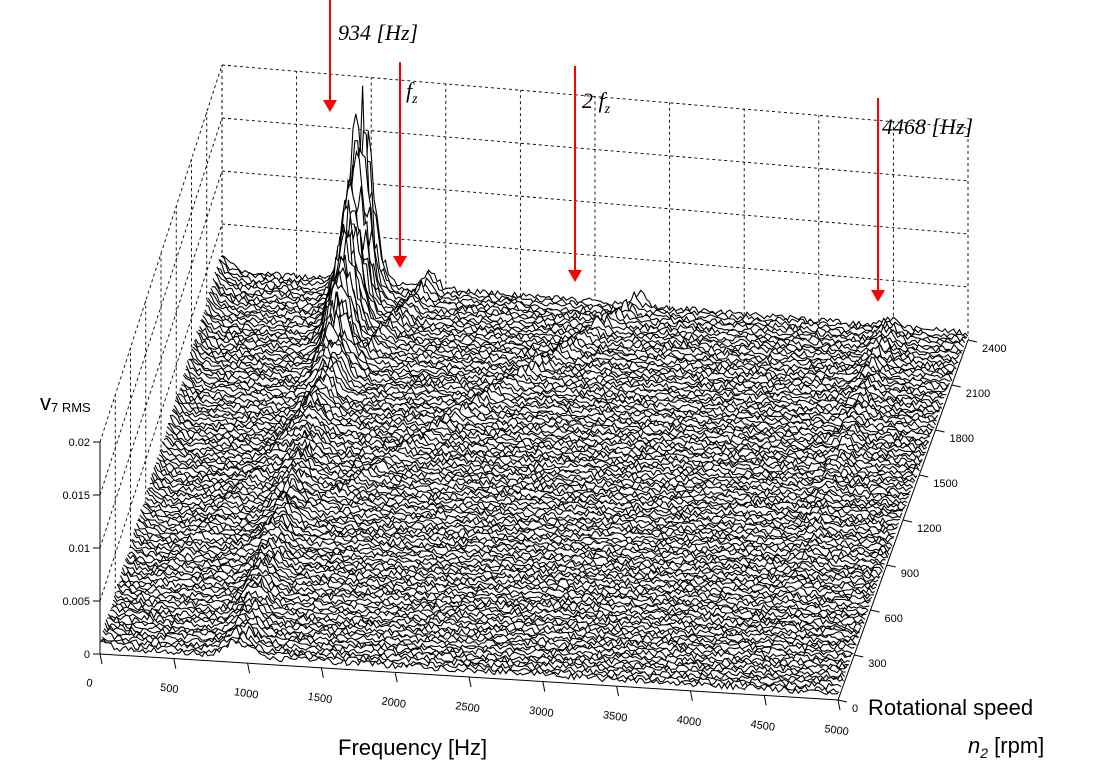 Image resolution: width=1099 pixels, height=770 pixels. I want to click on z-axis-label-sub: 7 RMS, so click(71, 407).